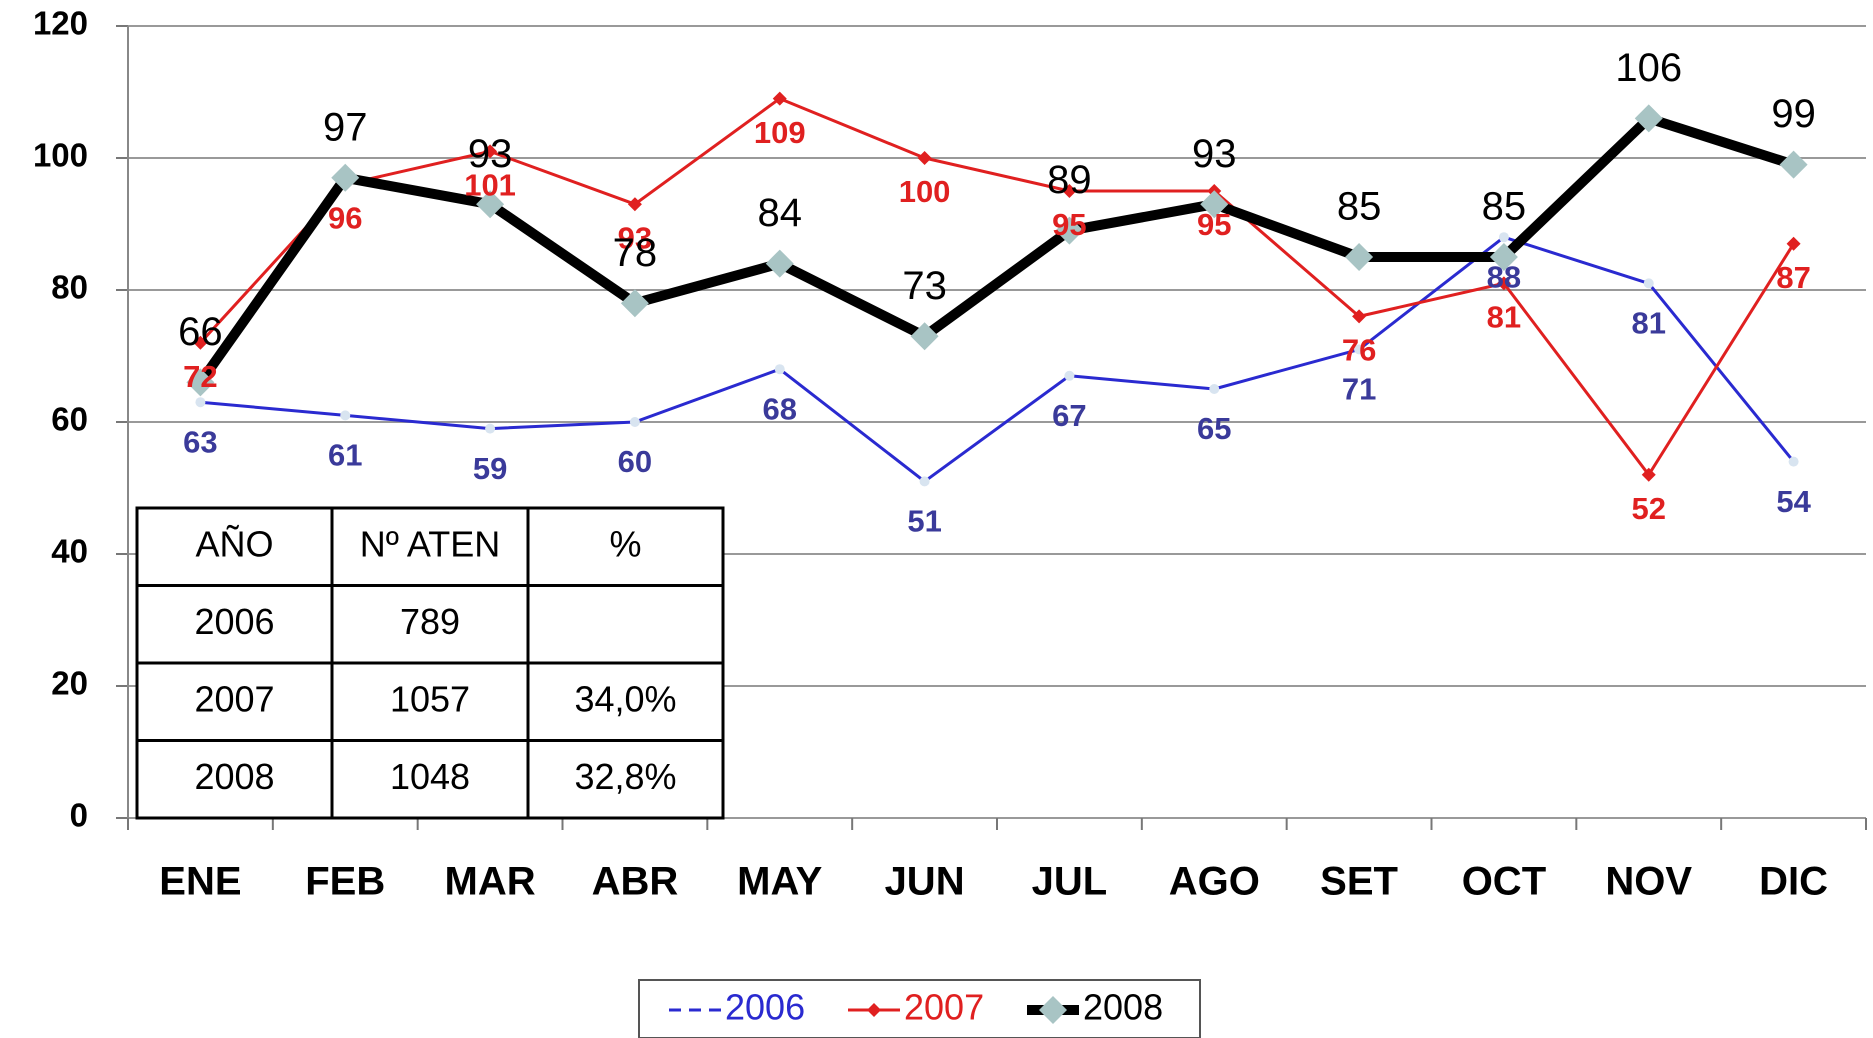 This screenshot has height=1038, width=1873. I want to click on legend-box, so click(919, 1008).